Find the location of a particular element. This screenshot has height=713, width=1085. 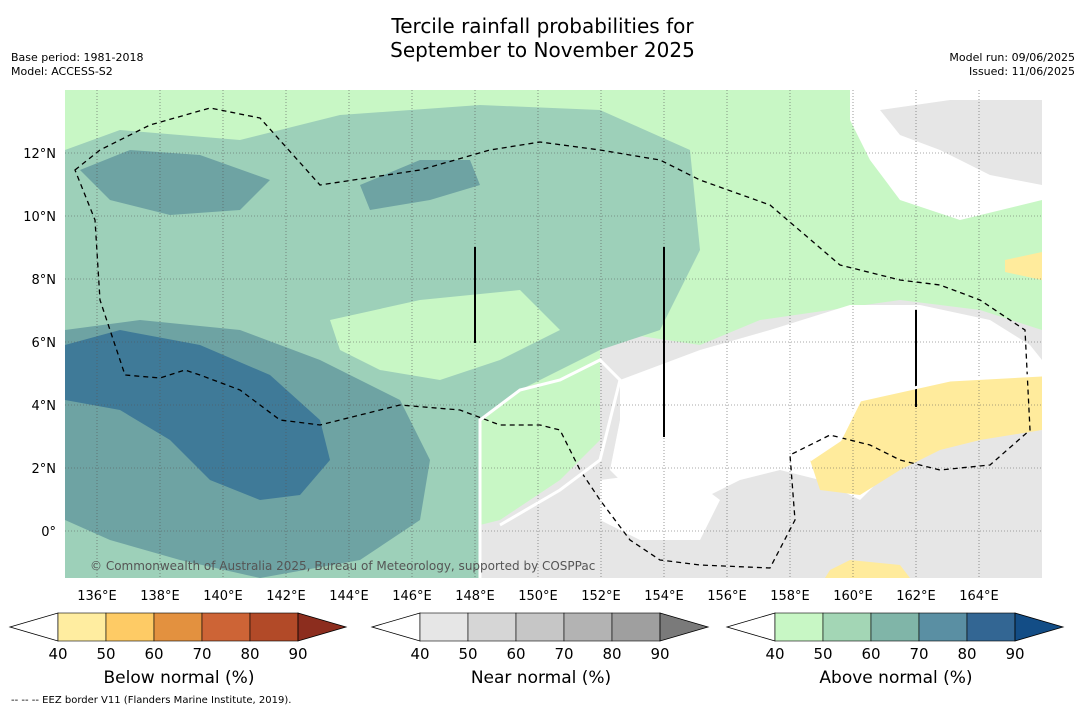

latitude-label: 4°N is located at coordinates (44, 406).